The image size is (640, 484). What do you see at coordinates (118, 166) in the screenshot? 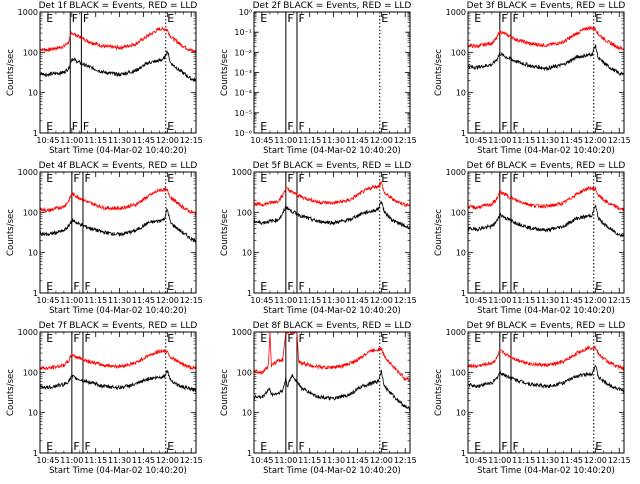
I see `panel-title: Det 4f BLACK = Events, RED = LLD` at bounding box center [118, 166].